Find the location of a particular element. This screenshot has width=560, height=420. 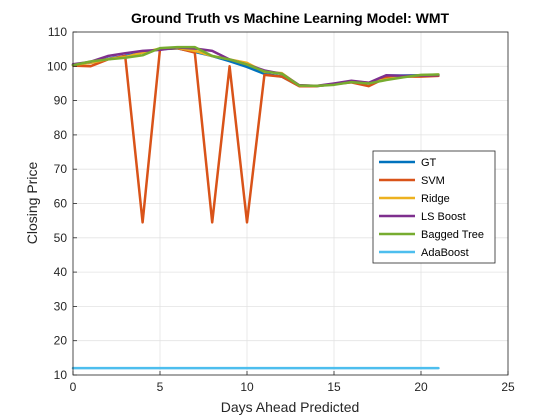

x-tick-label: 10 is located at coordinates (247, 387).